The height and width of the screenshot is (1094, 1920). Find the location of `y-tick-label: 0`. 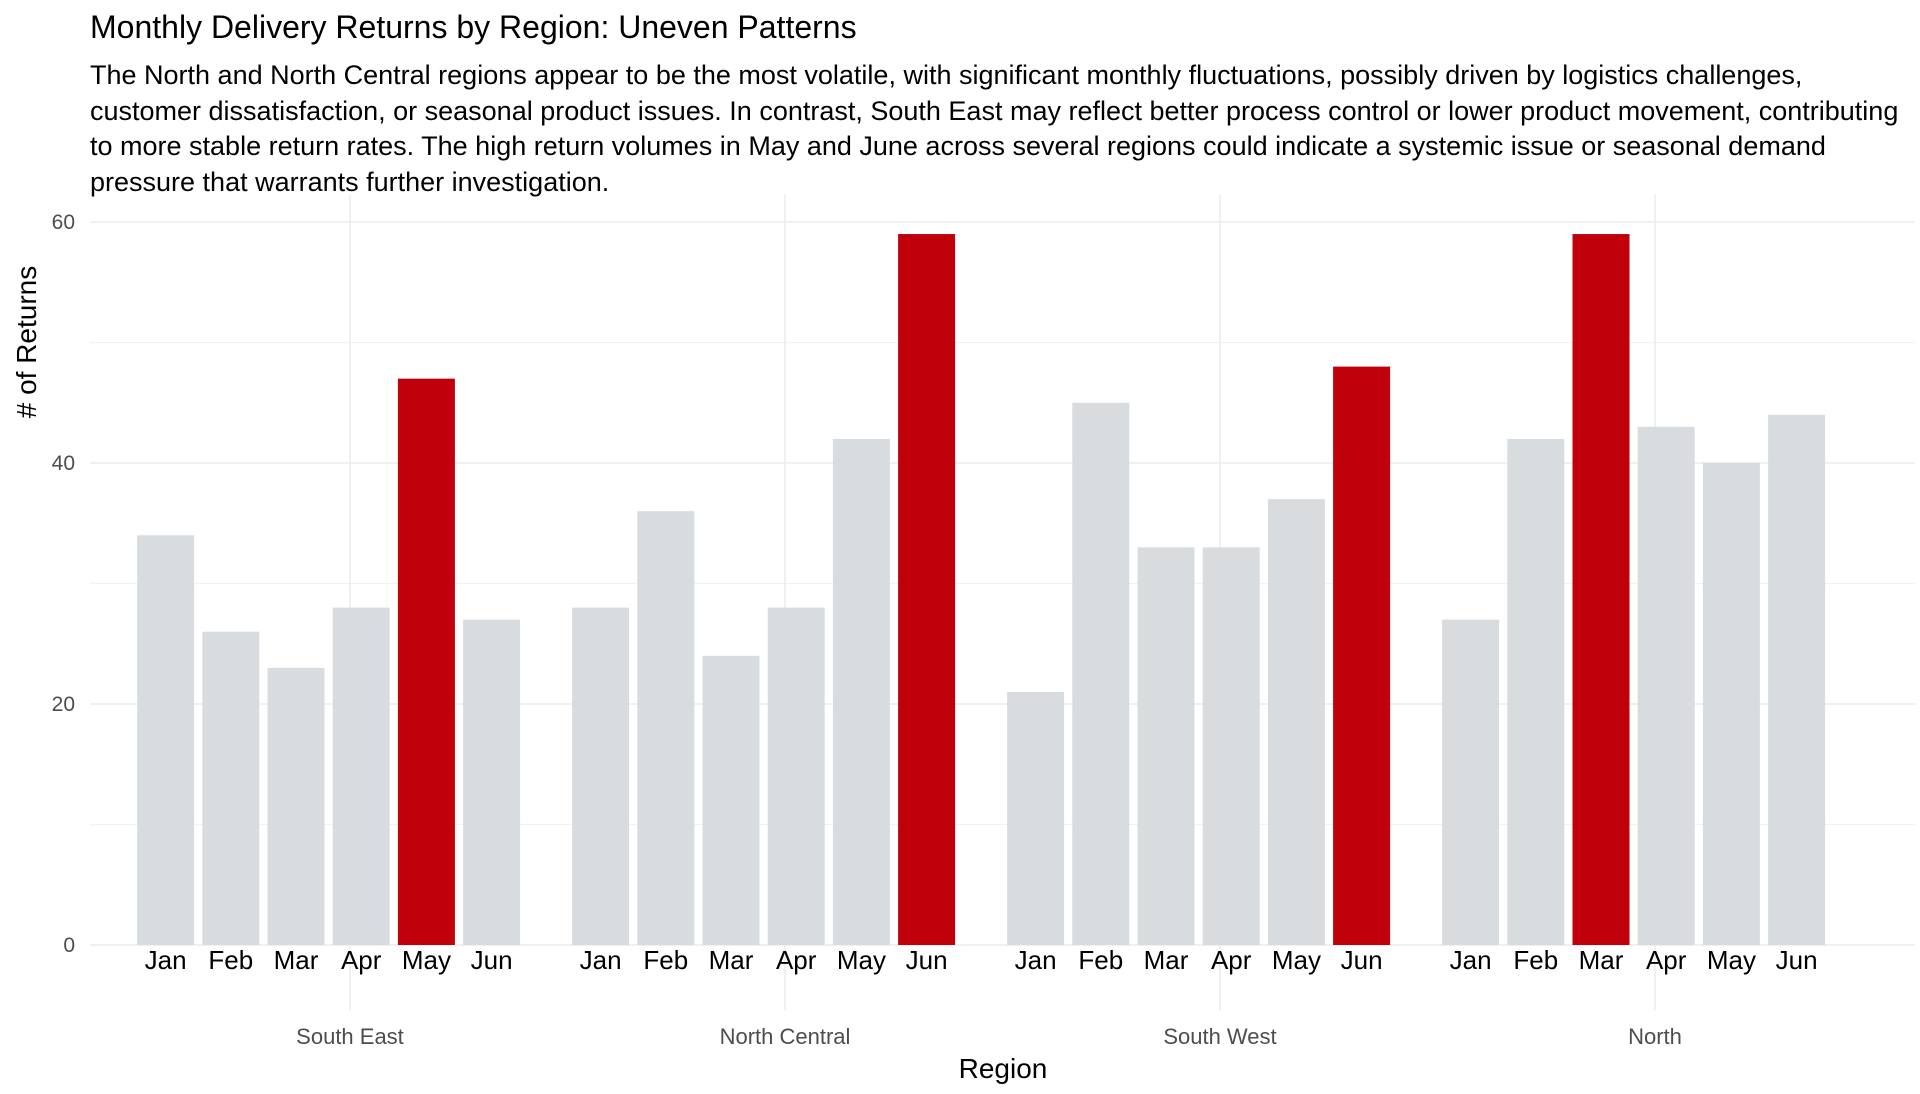

y-tick-label: 0 is located at coordinates (69, 945).